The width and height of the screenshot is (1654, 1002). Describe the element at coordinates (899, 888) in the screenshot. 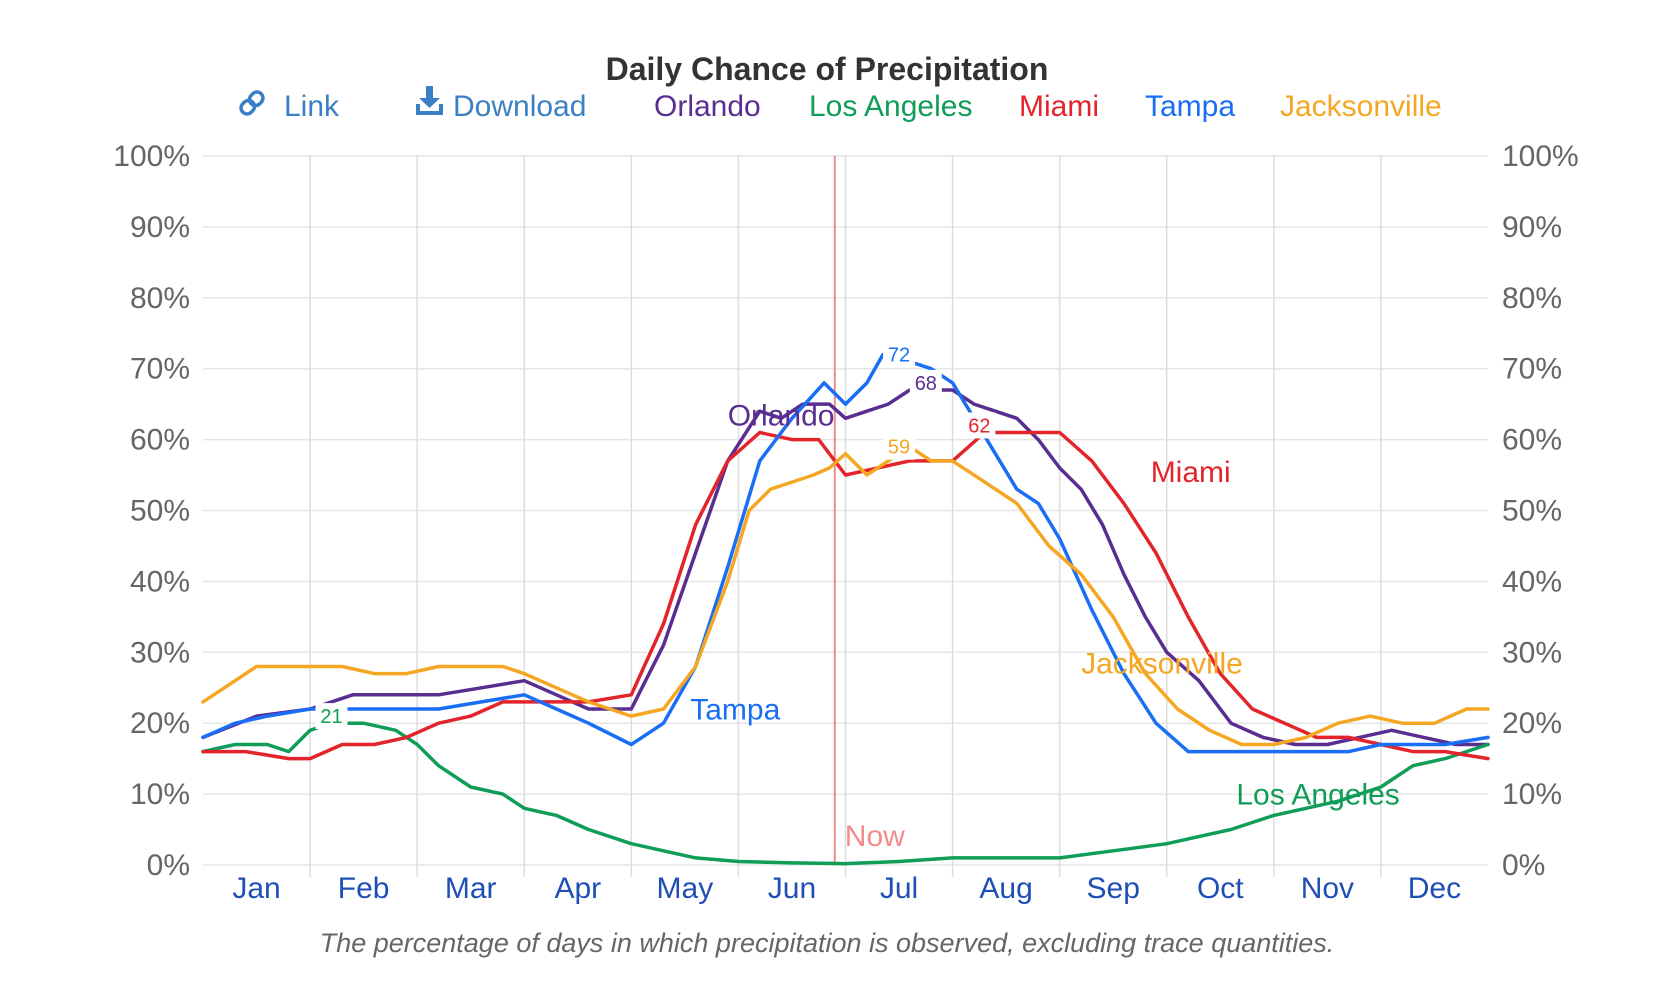

I see `x-tick-label: Jul` at that location.